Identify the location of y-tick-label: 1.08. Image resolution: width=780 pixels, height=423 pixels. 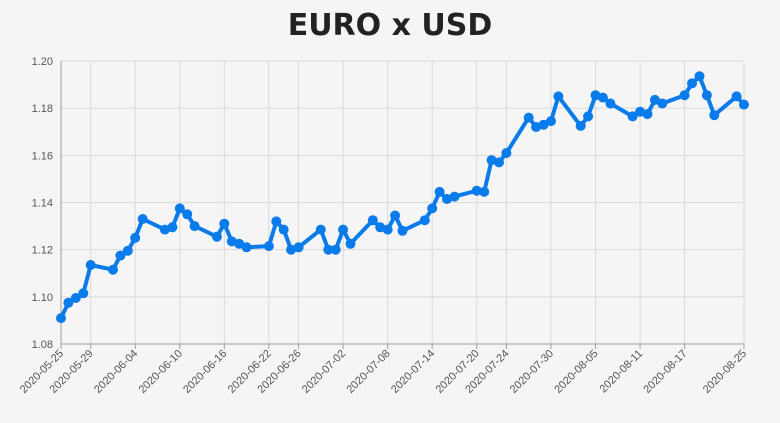
(42, 345).